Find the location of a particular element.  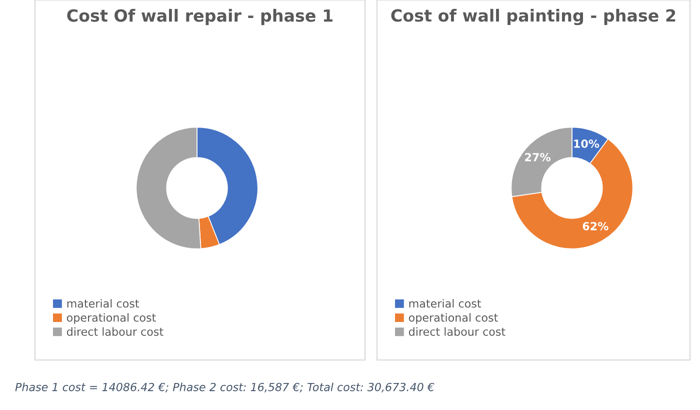

text: Phase 1 cost = 14086.42 €; Phase 2 cost: 16,587 €; Total cost: 30,673.40 € is located at coordinates (224, 387).